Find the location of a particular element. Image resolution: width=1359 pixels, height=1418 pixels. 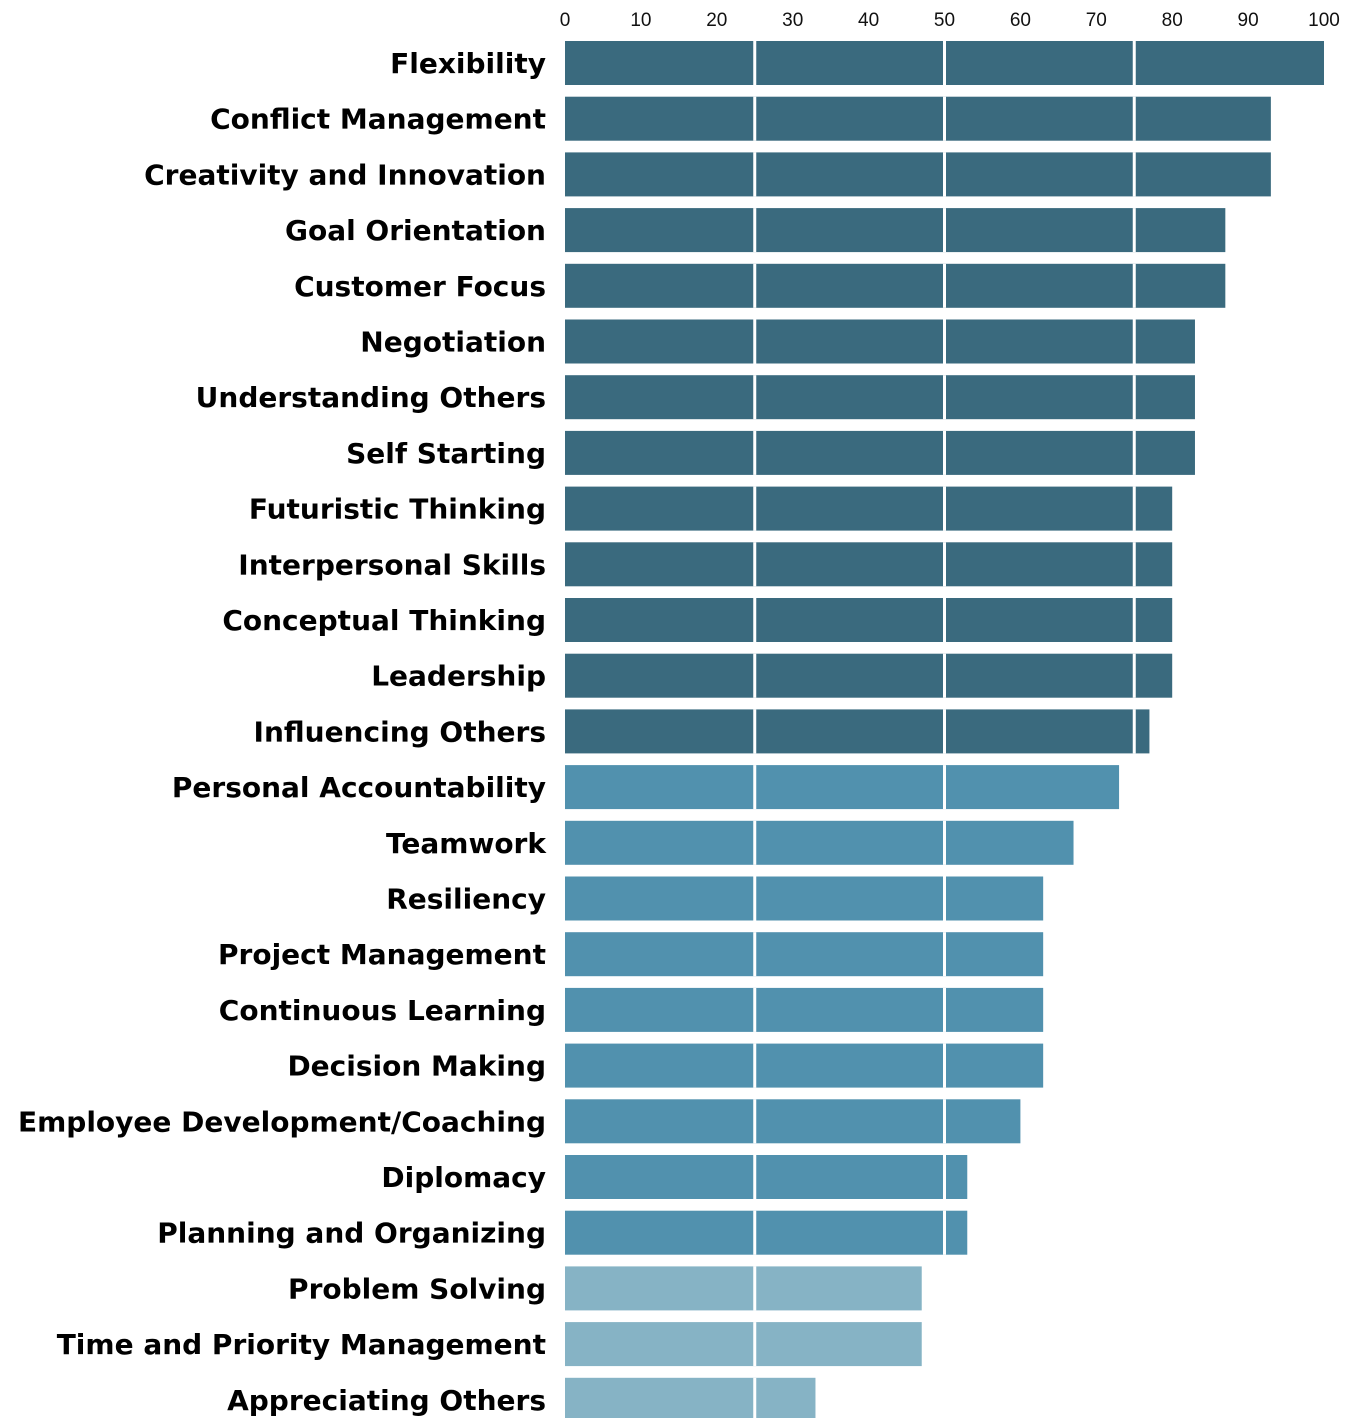

bar-diplomacy is located at coordinates (766, 1177).